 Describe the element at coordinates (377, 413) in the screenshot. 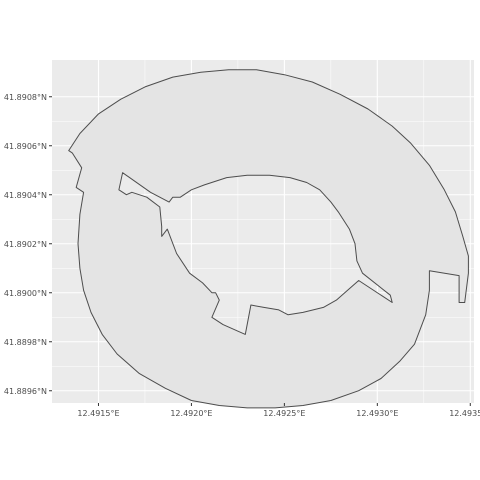

I see `x-tick-label: 12.4930°E` at that location.